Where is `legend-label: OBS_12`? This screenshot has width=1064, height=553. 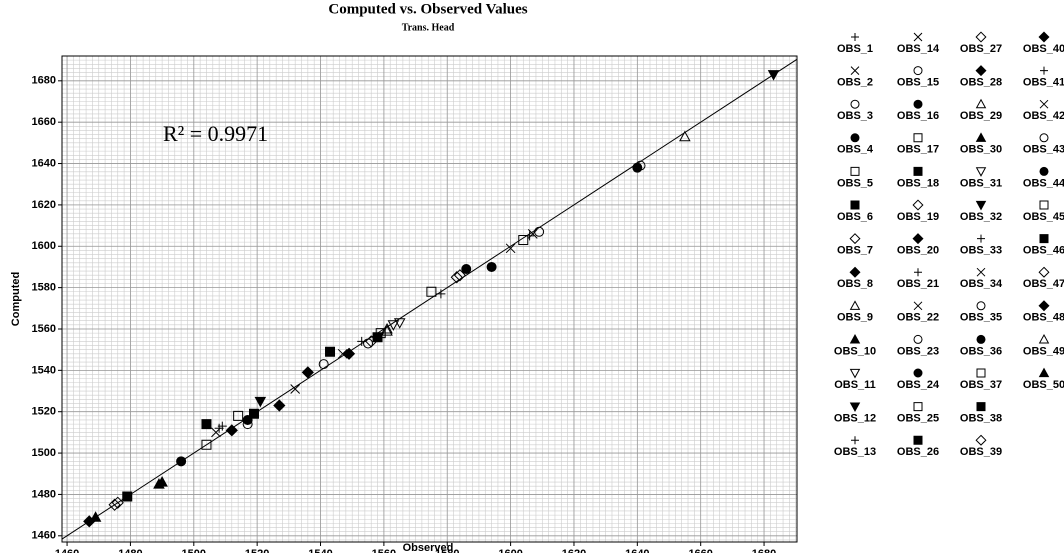
legend-label: OBS_12 is located at coordinates (855, 419).